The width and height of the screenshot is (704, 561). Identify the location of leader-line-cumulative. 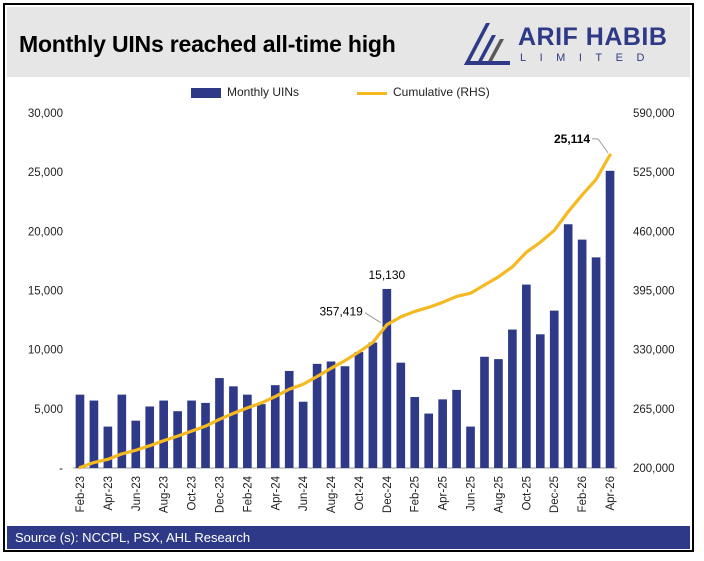
(373, 318).